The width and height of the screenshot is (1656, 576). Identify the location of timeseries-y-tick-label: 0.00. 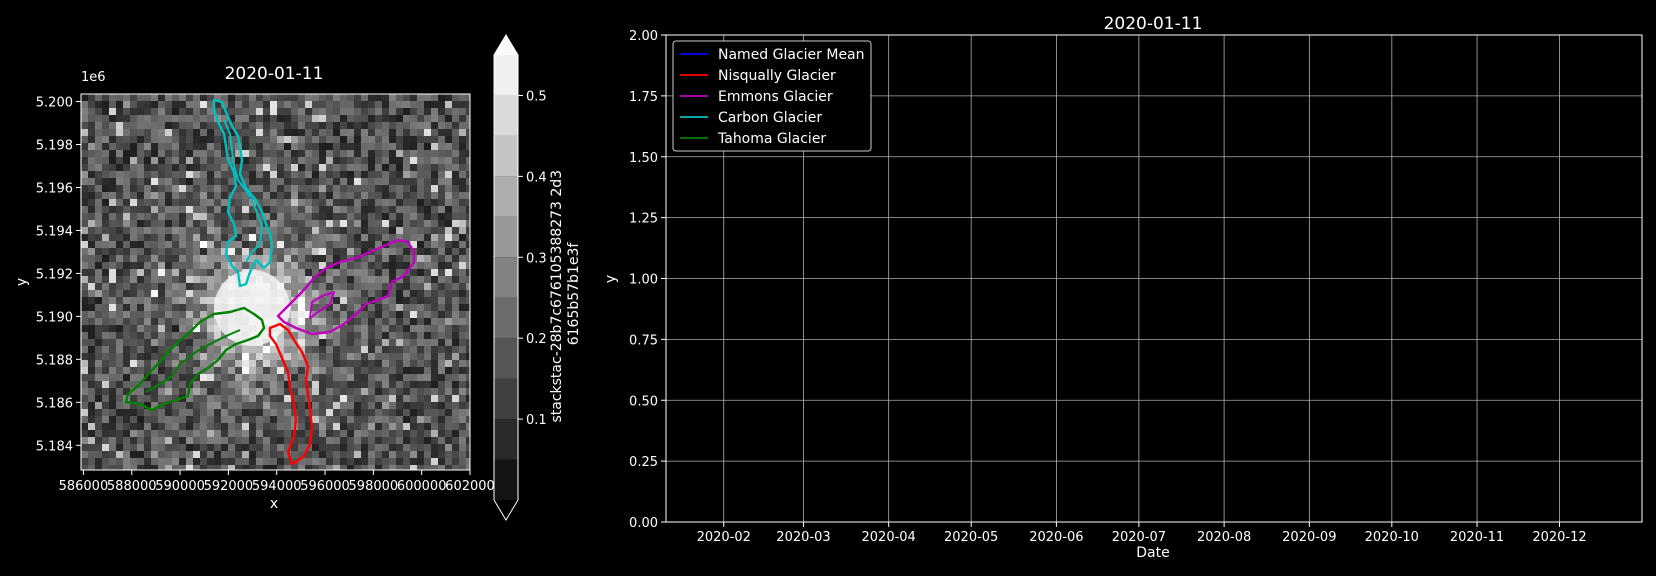
(643, 523).